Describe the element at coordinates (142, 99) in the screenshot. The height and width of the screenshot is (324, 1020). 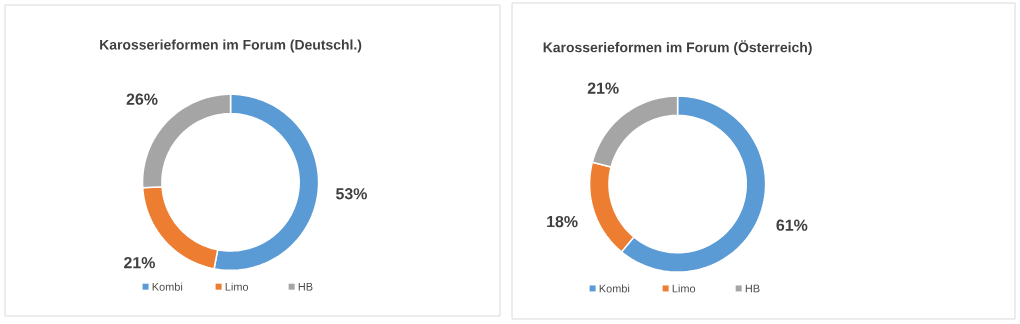
I see `data-label: 26%` at that location.